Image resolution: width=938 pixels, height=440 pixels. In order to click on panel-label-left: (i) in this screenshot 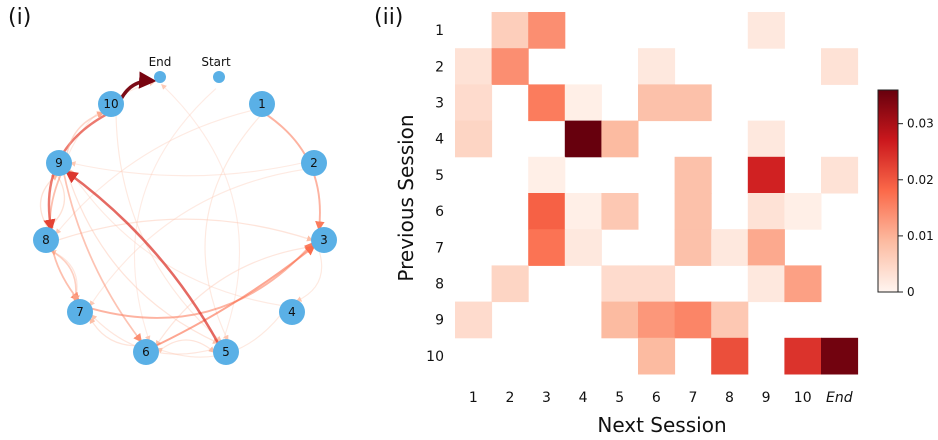, I will do `click(19, 17)`.